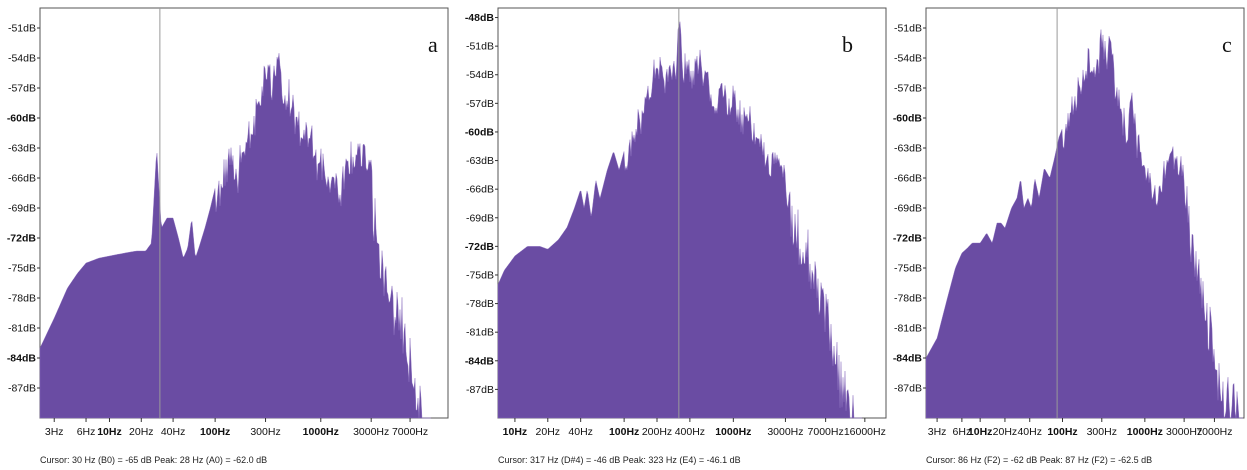 Image resolution: width=1247 pixels, height=470 pixels. I want to click on x-tick-label: 200Hz, so click(657, 432).